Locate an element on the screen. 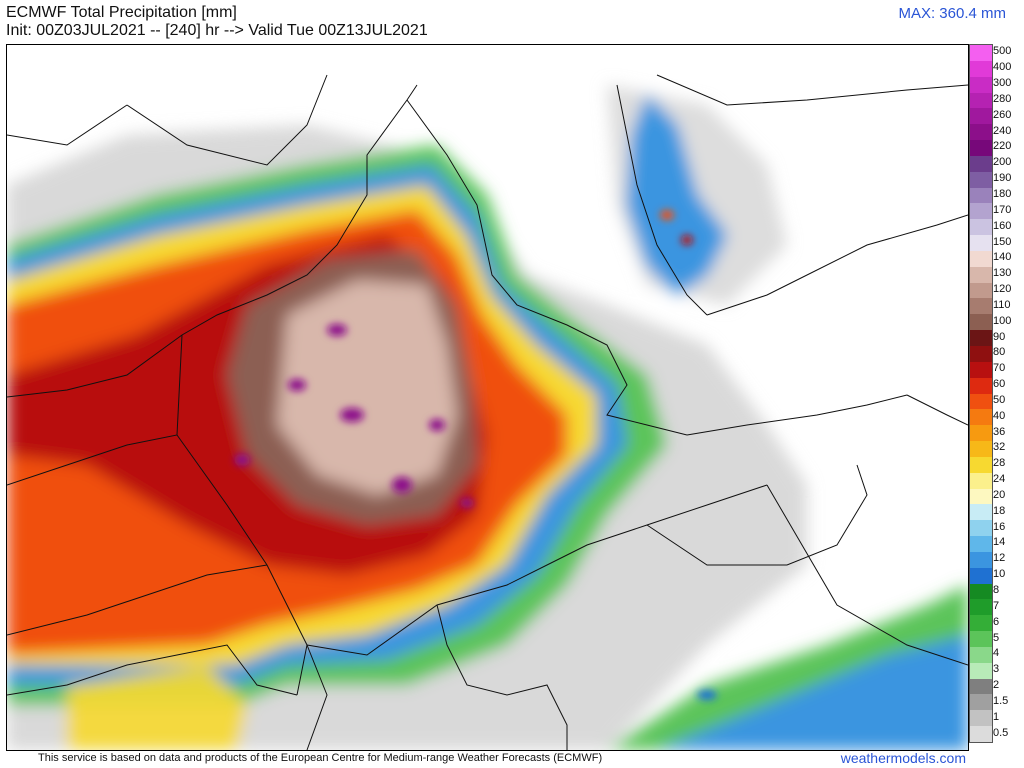 The image size is (1024, 768). color-scale-tick: 18 is located at coordinates (999, 510).